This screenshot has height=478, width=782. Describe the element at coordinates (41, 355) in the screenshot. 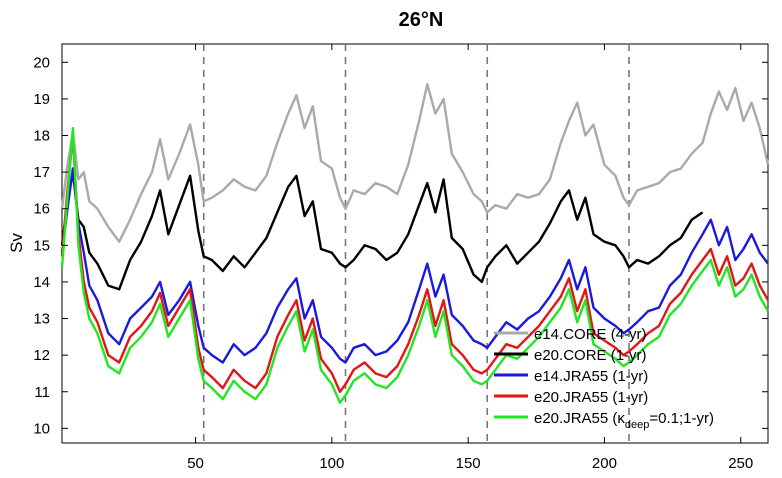

I see `y-tick-label: 12` at that location.